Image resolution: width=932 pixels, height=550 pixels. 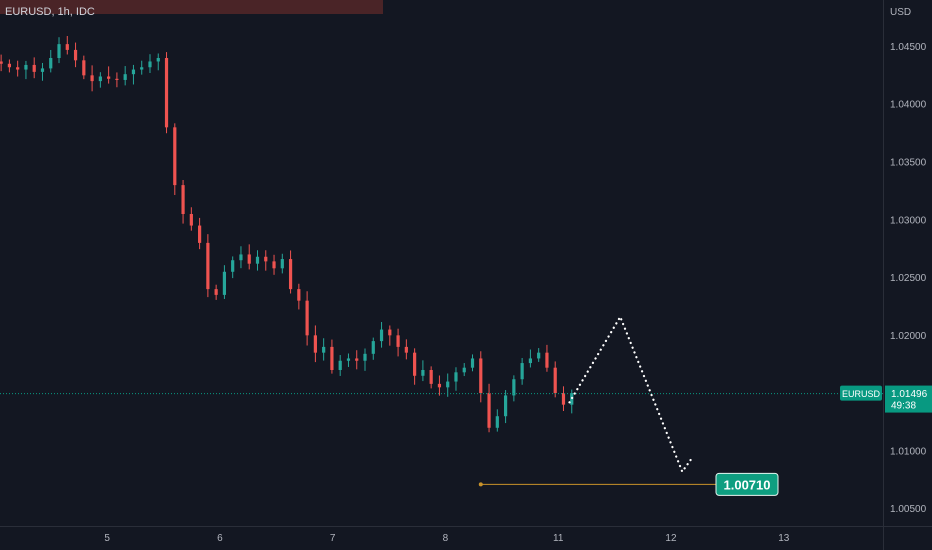 I want to click on price-tick-label: 1.02000, so click(x=908, y=336).